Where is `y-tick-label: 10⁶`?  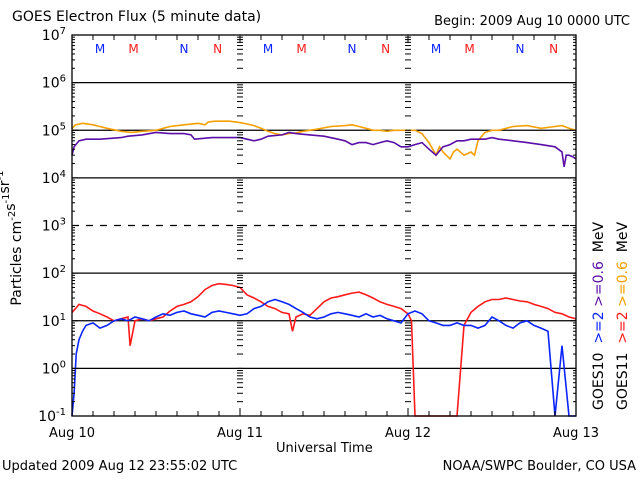 y-tick-label: 10⁶ is located at coordinates (54, 83).